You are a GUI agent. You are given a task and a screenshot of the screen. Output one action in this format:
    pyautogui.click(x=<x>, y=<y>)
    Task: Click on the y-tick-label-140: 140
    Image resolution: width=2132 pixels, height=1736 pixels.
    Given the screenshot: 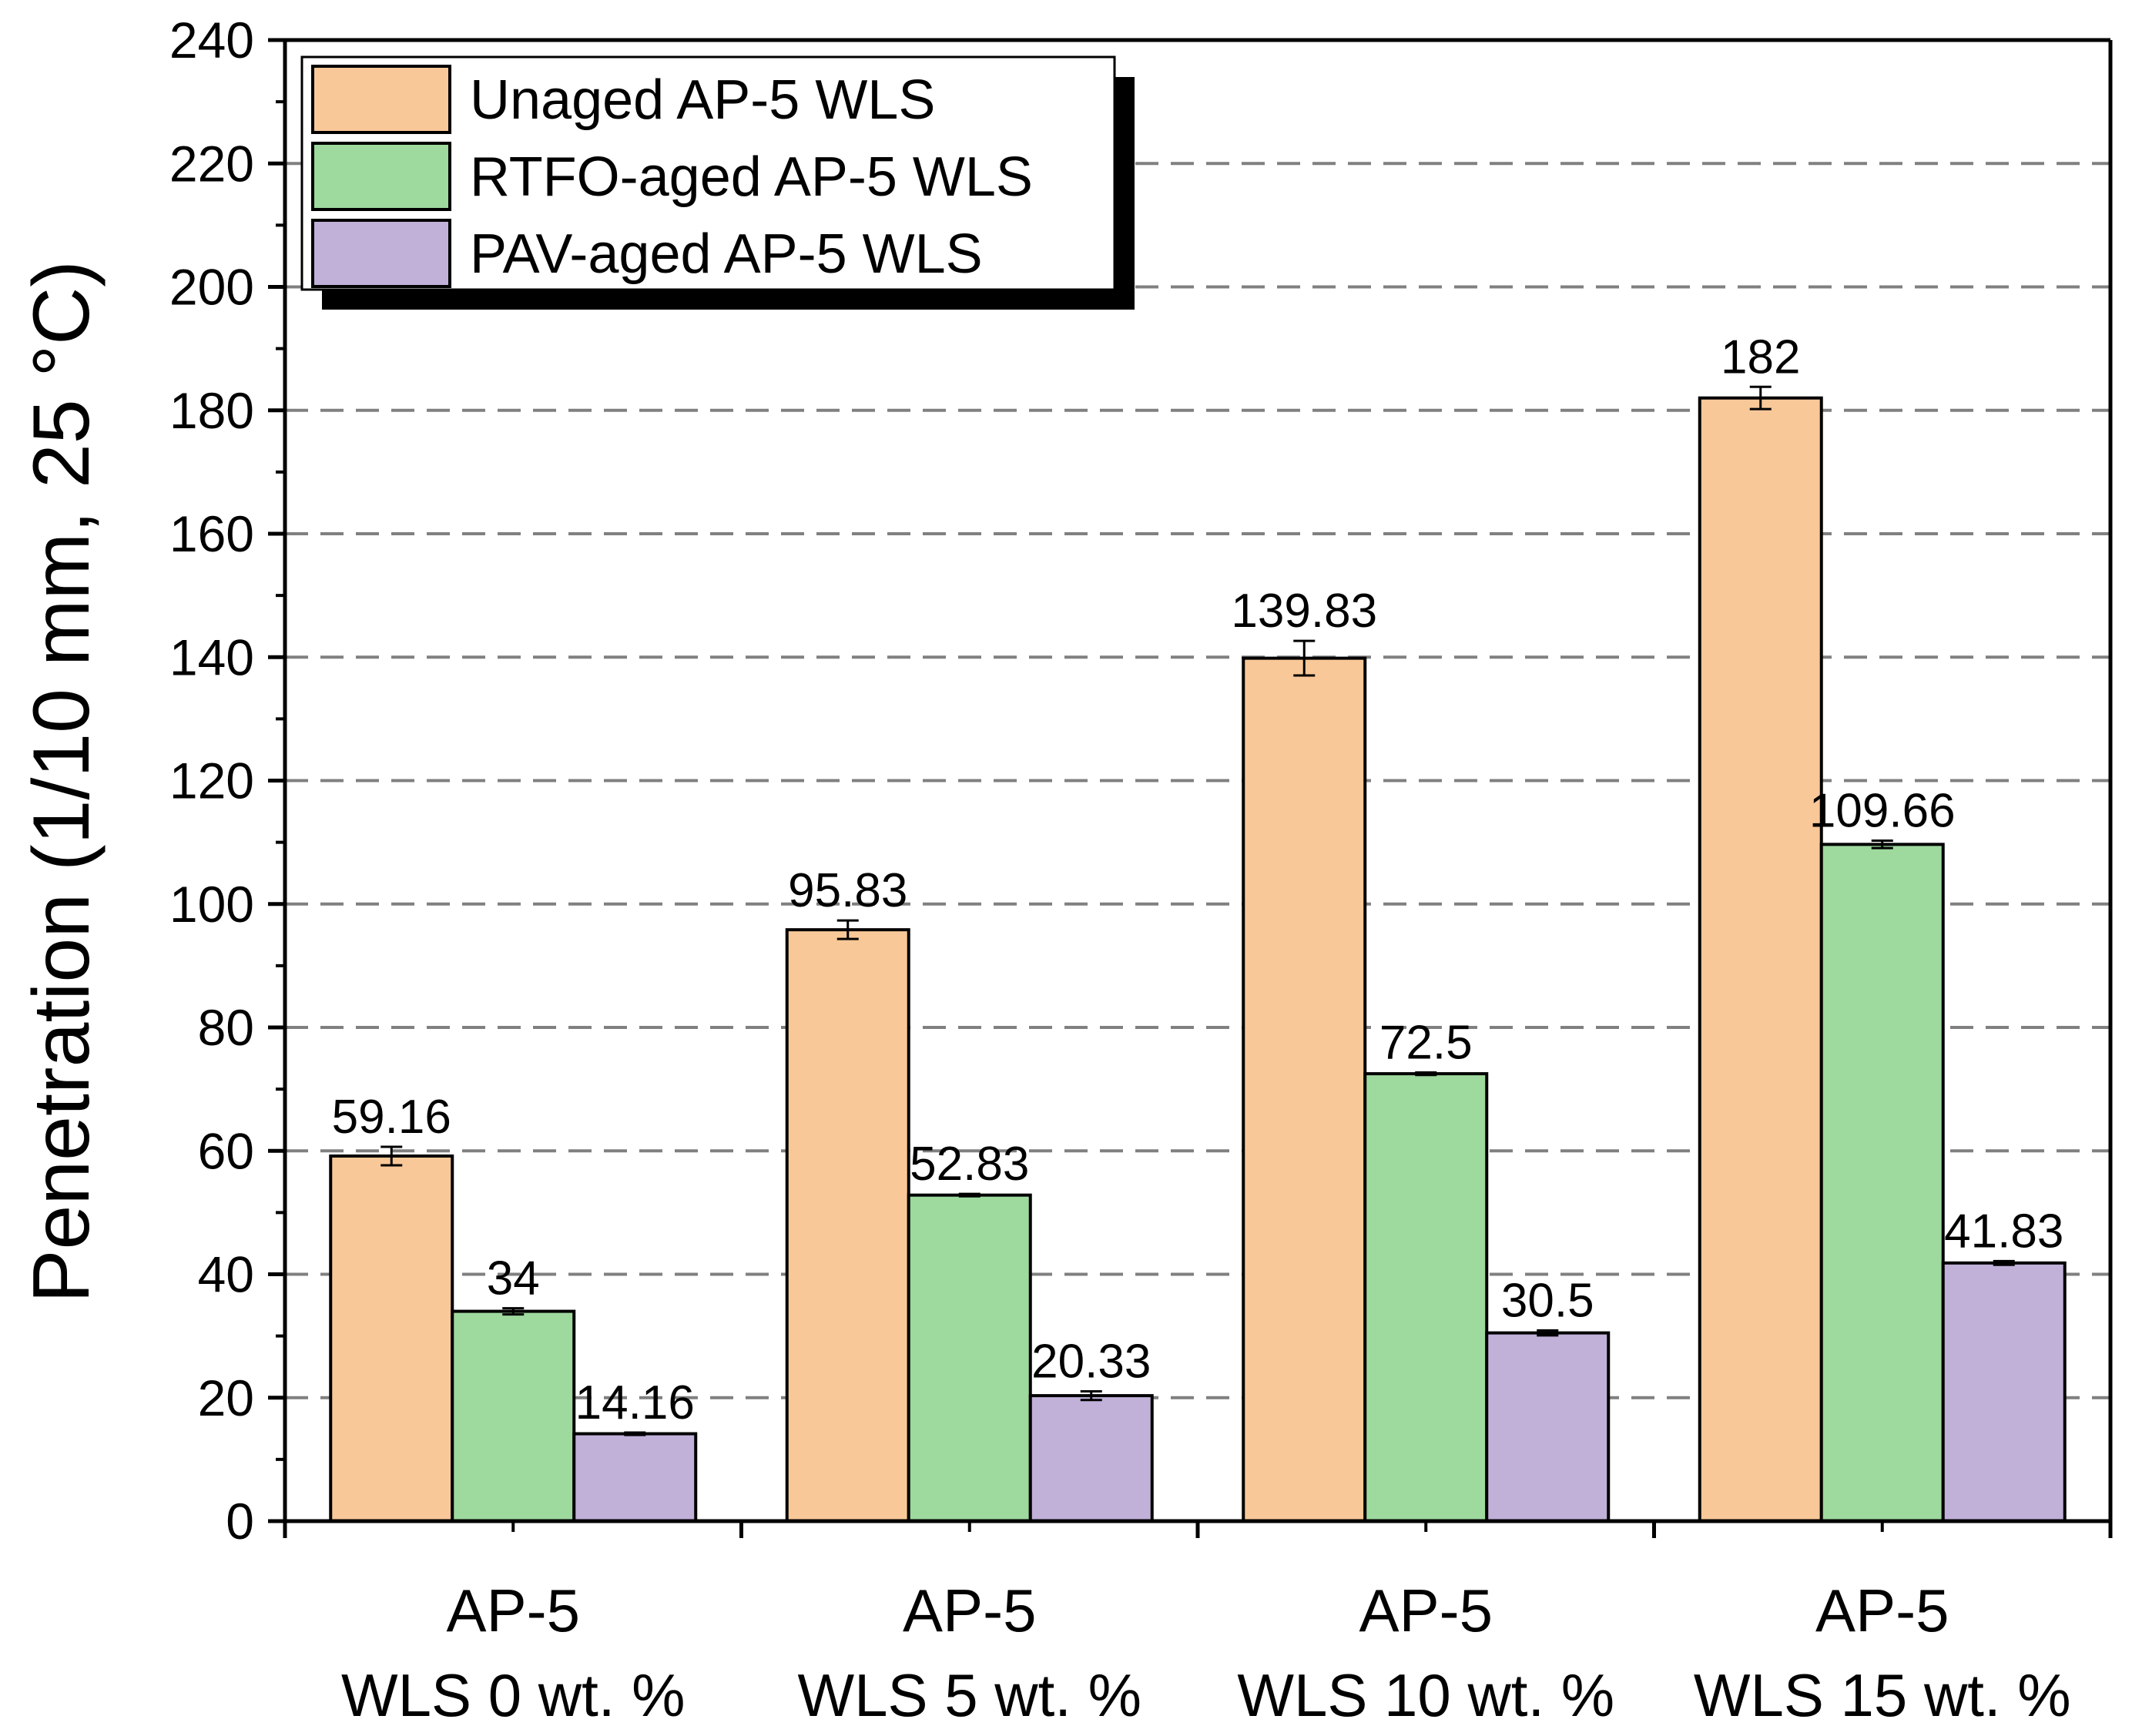 What is the action you would take?
    pyautogui.click(x=211, y=656)
    